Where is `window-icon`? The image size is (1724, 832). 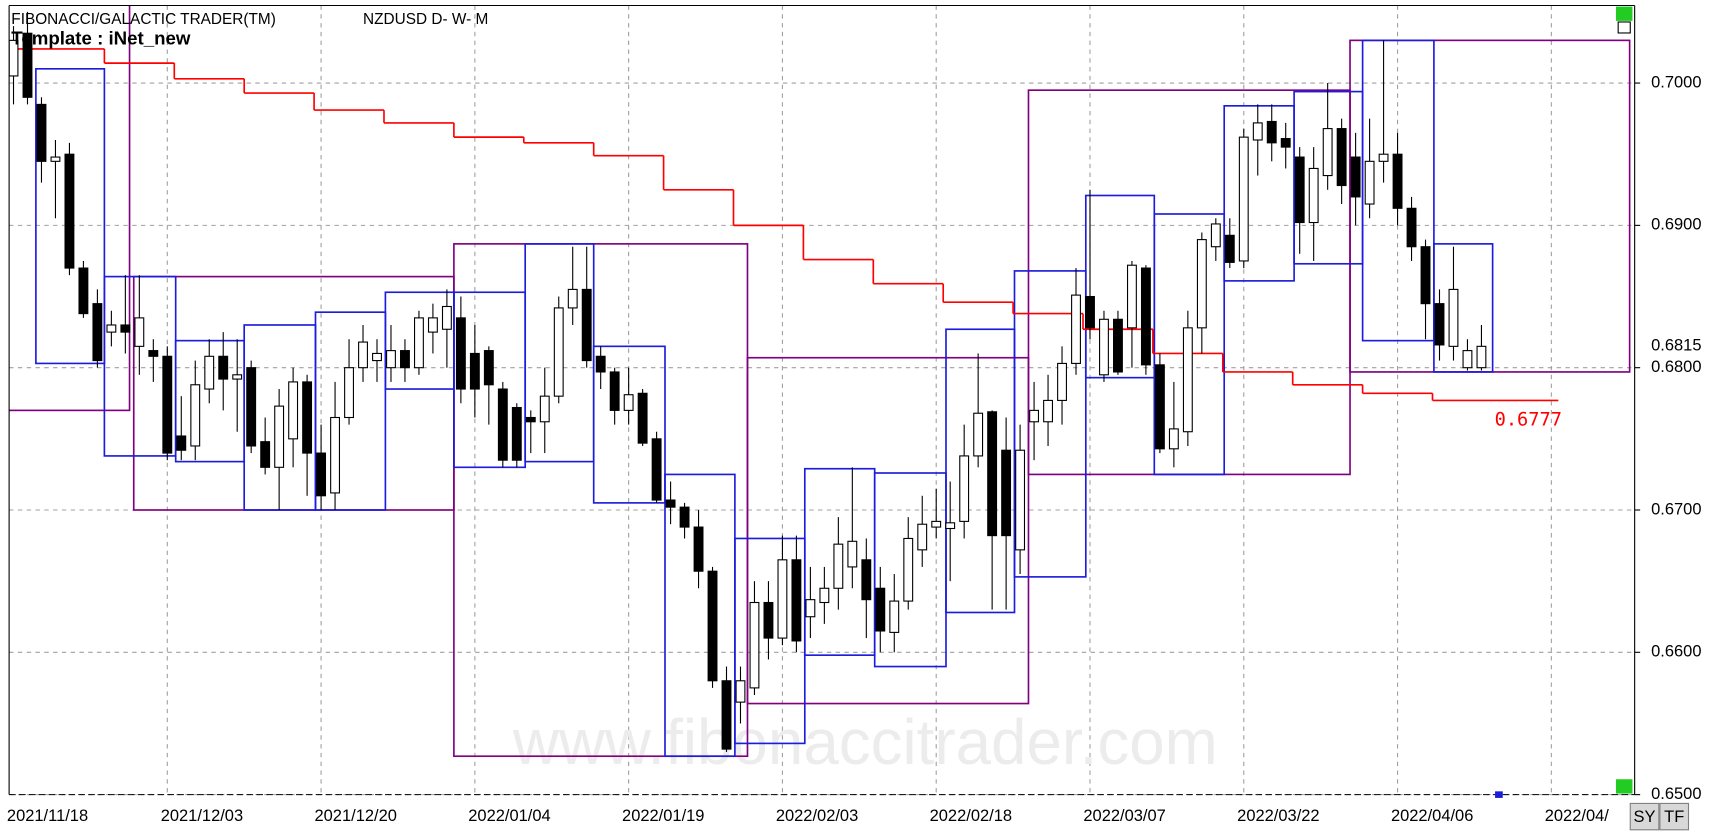 window-icon is located at coordinates (1624, 27).